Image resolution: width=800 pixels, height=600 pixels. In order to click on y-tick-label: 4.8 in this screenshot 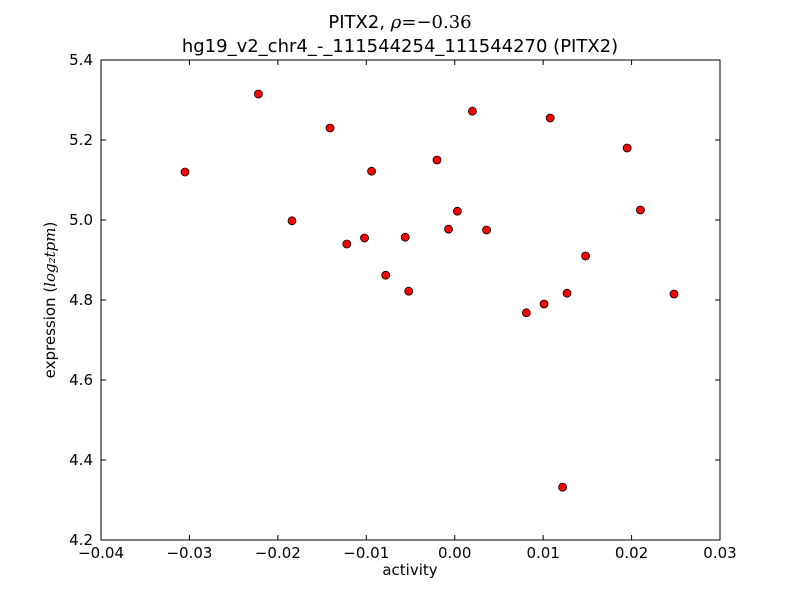, I will do `click(81, 300)`.